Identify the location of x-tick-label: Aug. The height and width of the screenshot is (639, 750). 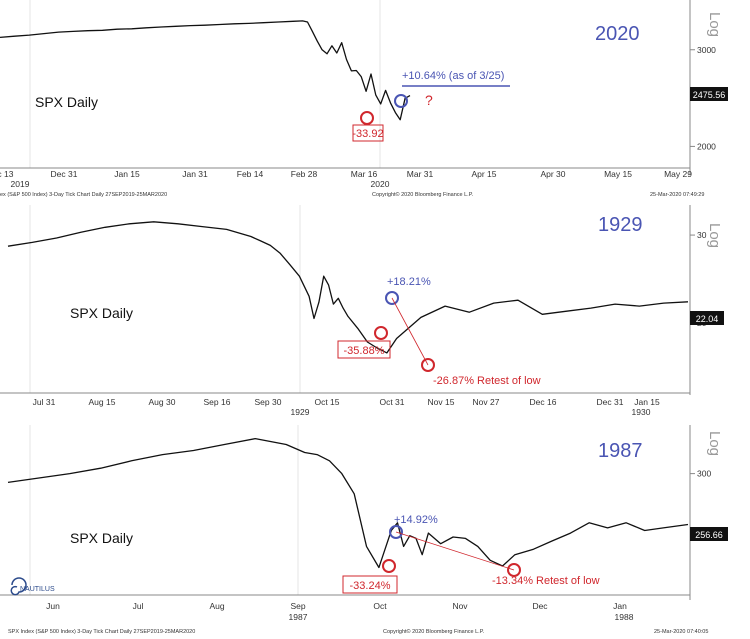
(216, 606).